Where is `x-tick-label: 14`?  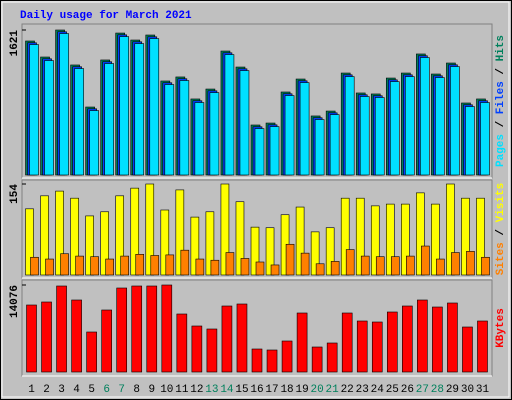
x-tick-label: 14 is located at coordinates (227, 390).